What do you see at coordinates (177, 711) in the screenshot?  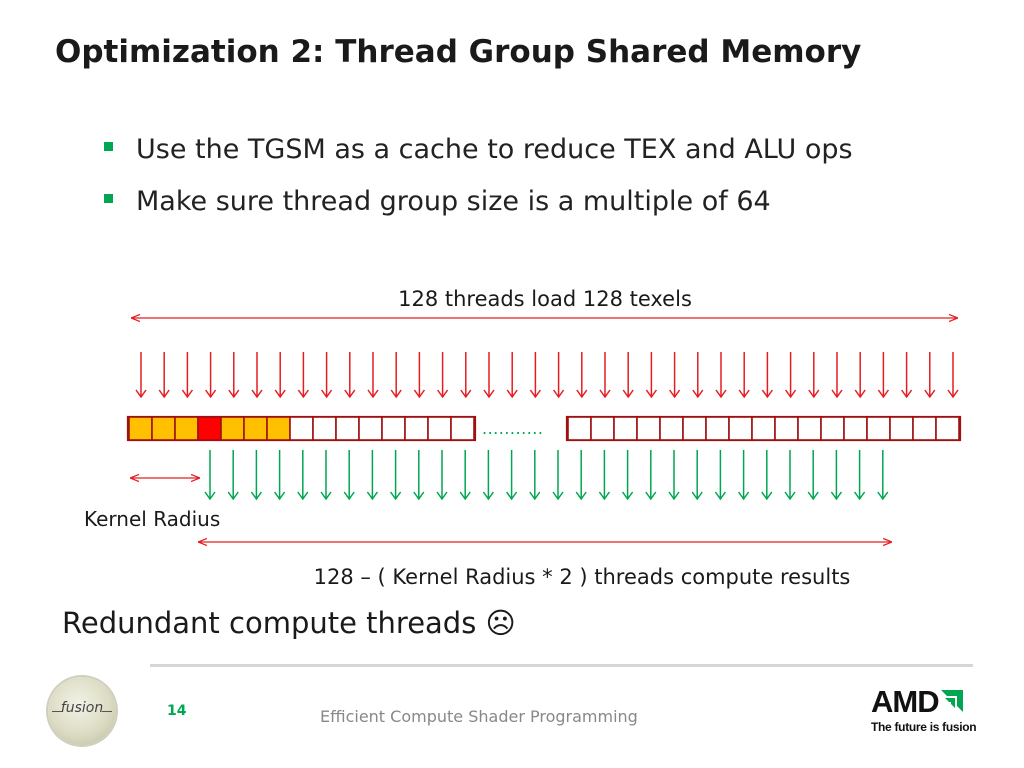 I see `page-number: 14` at bounding box center [177, 711].